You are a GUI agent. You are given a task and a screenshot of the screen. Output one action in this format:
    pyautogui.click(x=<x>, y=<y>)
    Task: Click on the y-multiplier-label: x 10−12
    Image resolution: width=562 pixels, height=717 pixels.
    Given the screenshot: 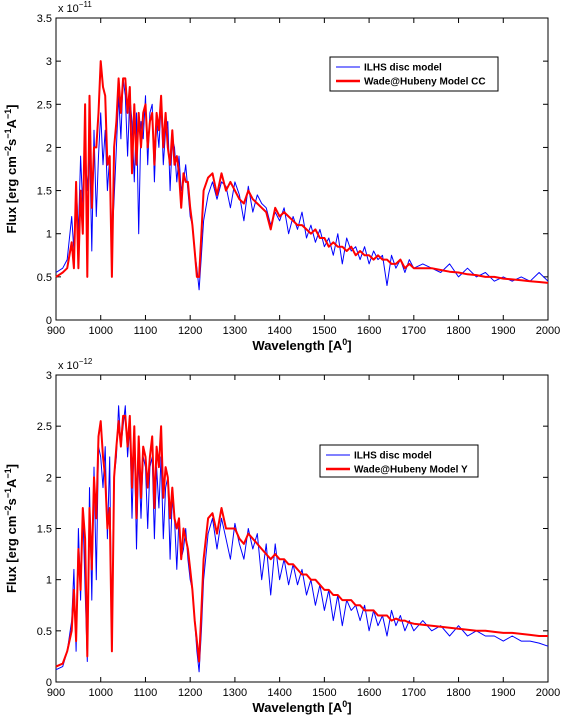 What is the action you would take?
    pyautogui.click(x=75, y=364)
    